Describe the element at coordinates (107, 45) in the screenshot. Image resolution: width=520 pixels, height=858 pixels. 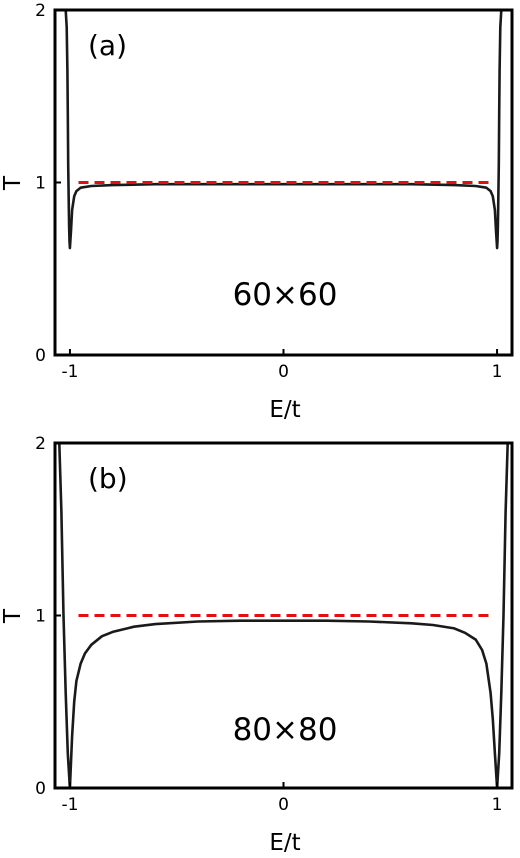
I see `panel-label: (a)` at that location.